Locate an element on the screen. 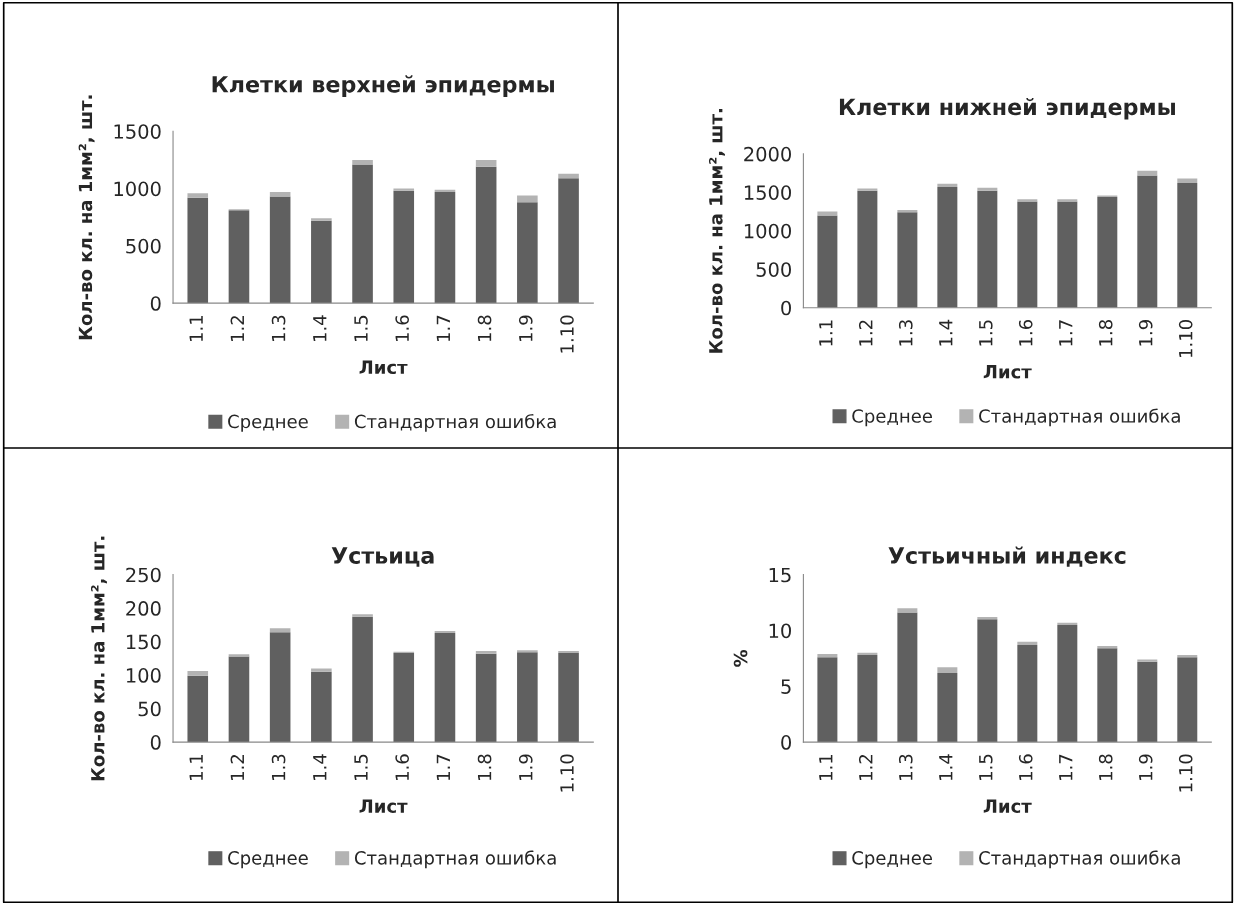 The width and height of the screenshot is (1236, 905). y-tick-label: 100 is located at coordinates (143, 675).